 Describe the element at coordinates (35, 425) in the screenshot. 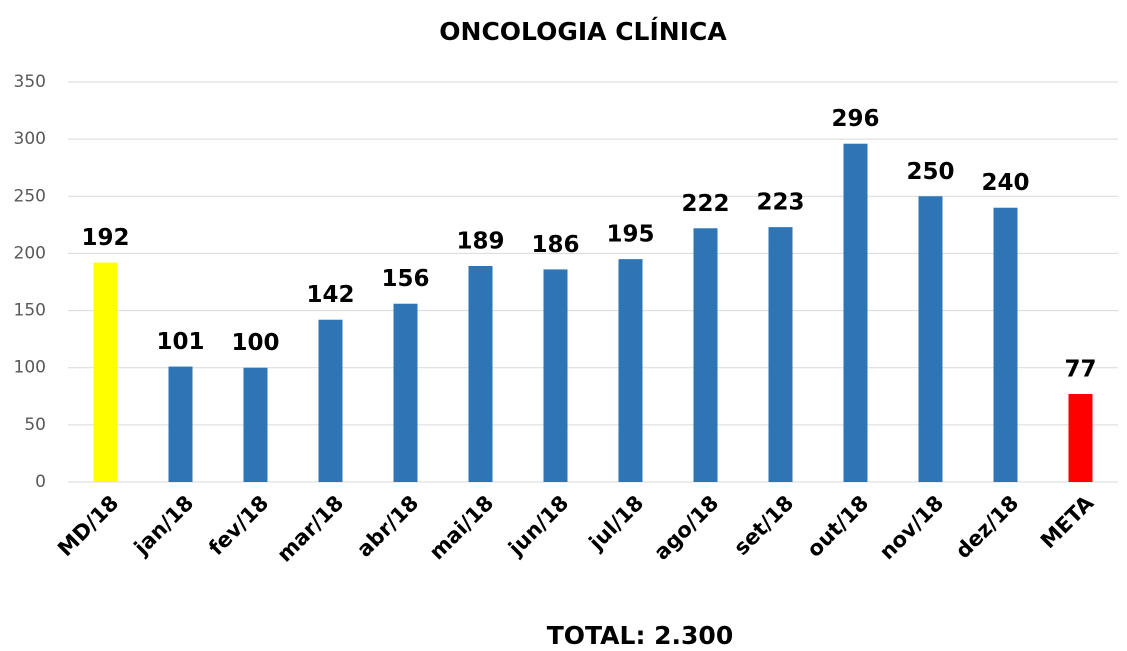

I see `y-tick-label: 50` at that location.